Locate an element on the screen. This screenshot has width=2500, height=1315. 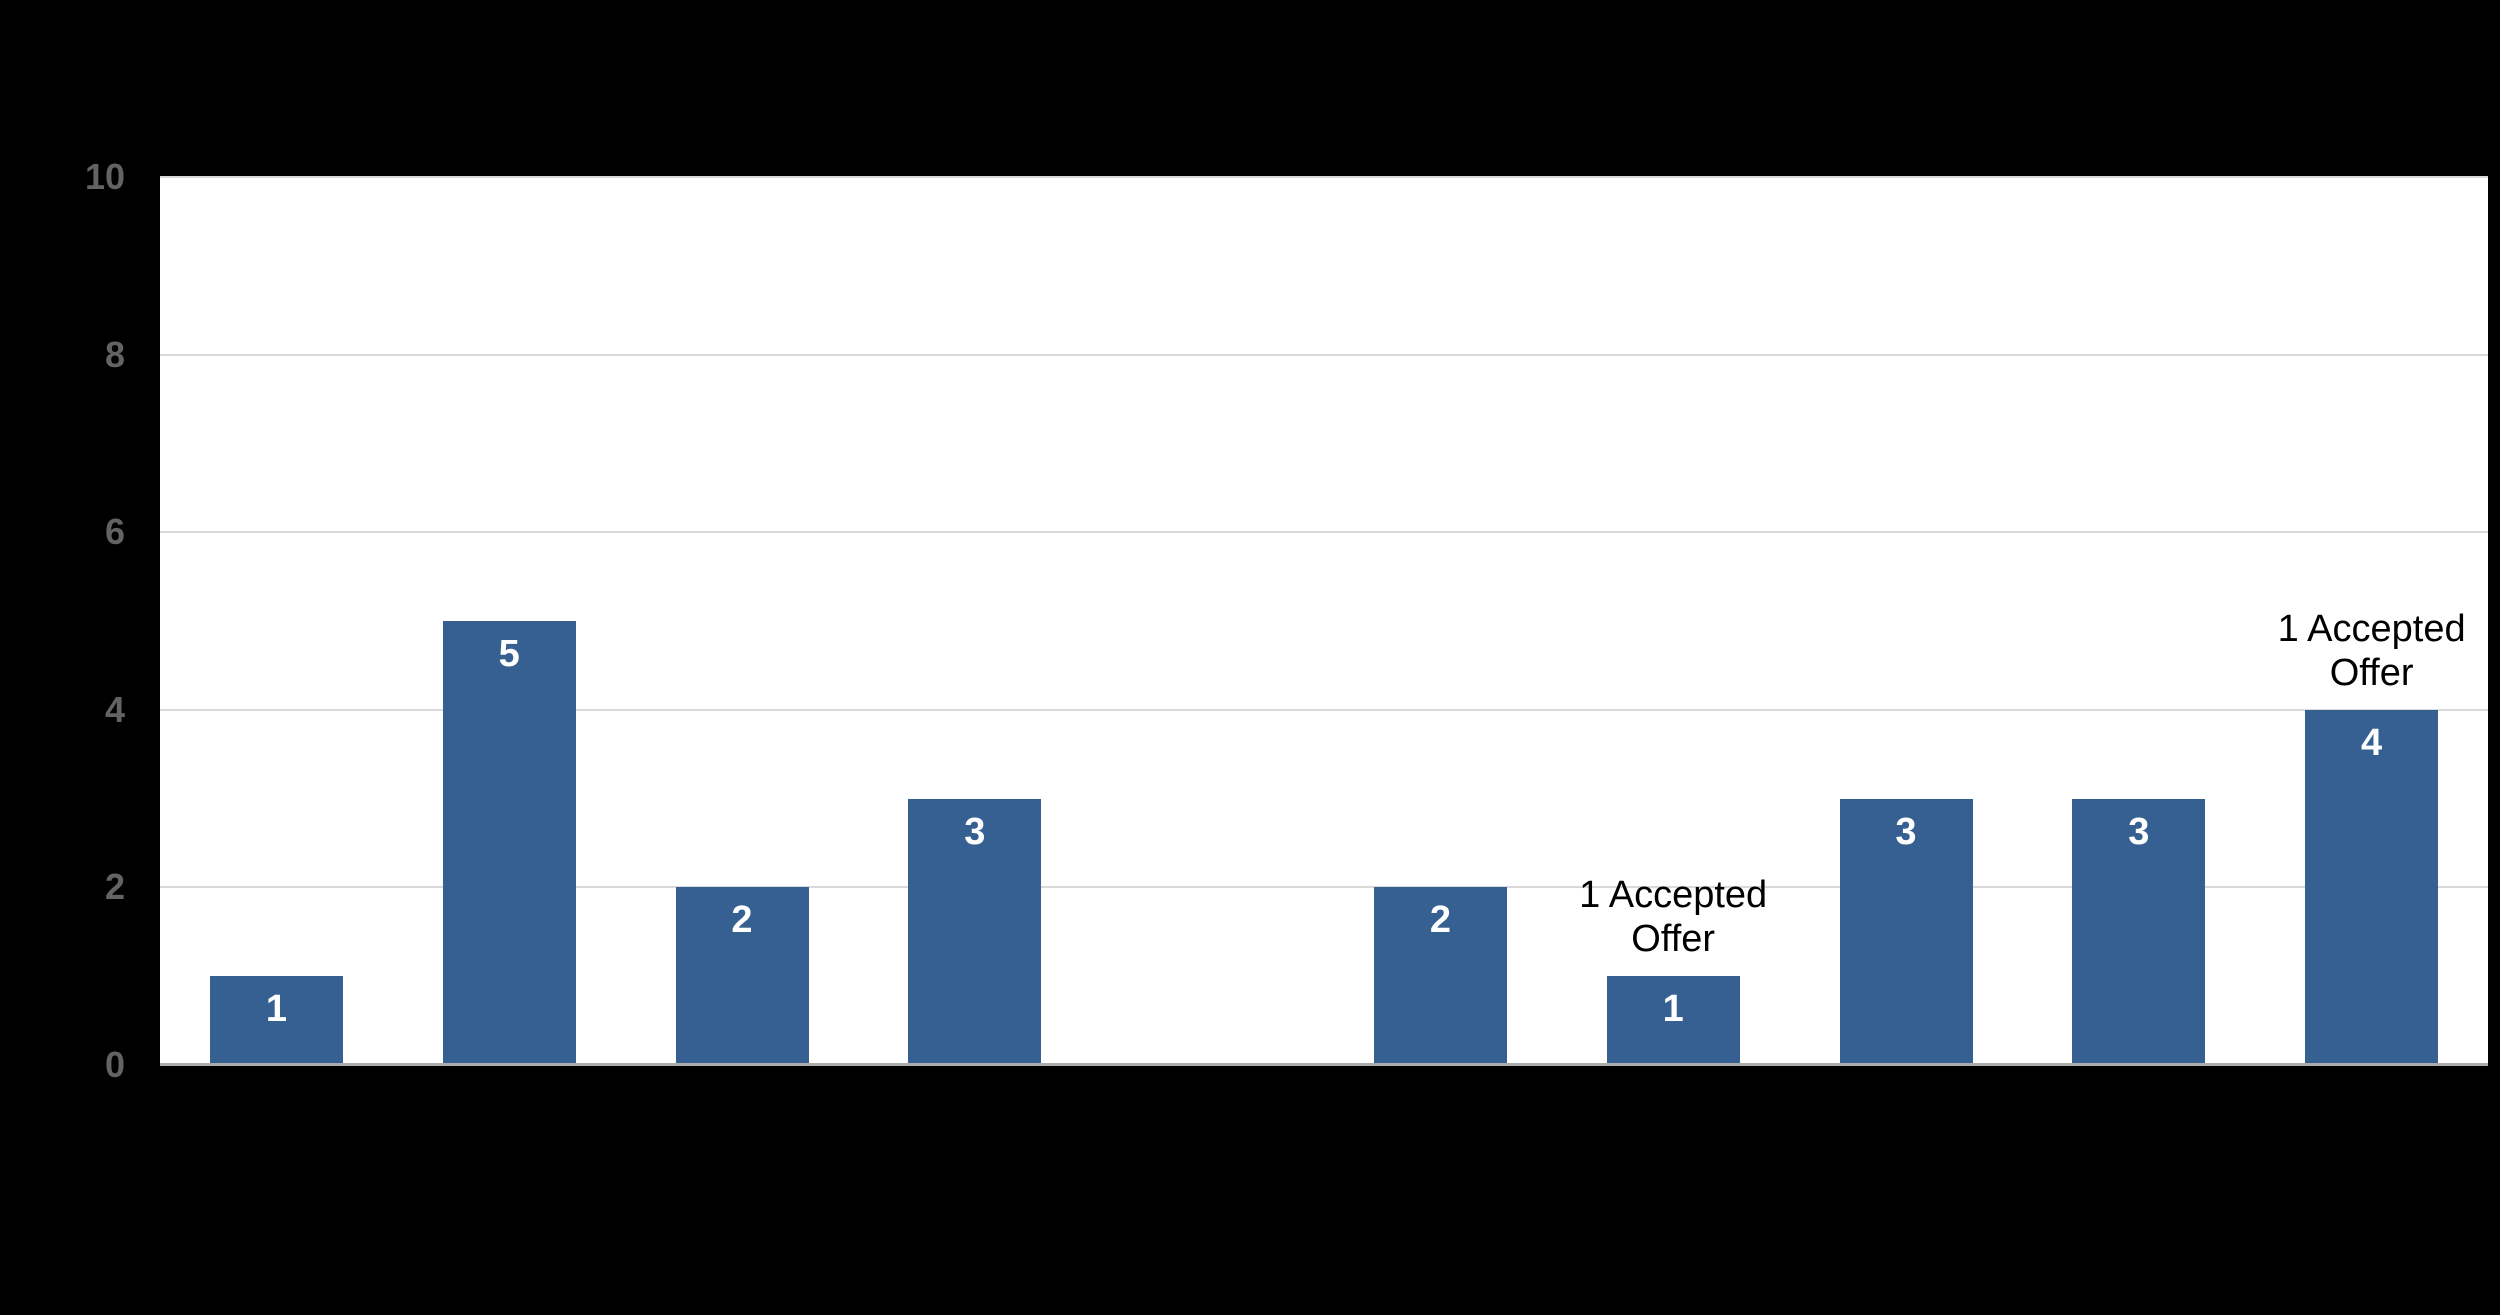
bar-value-label: 4 is located at coordinates (2372, 742).